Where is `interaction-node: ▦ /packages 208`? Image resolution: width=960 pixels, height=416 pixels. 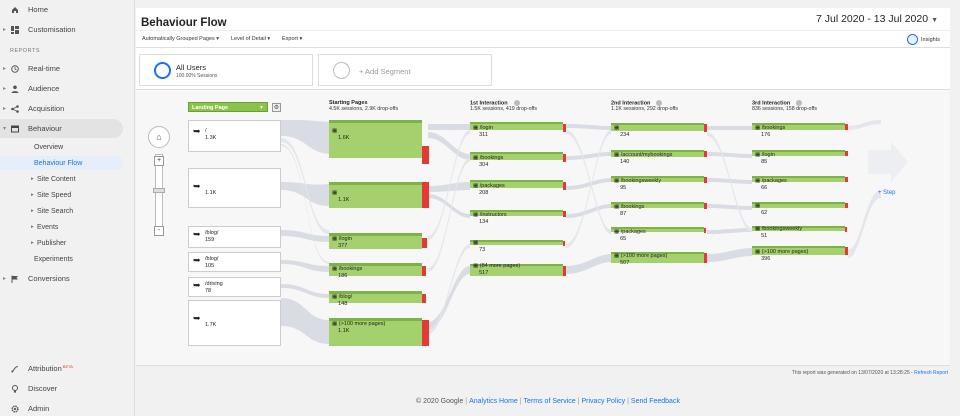 interaction-node: ▦ /packages 208 is located at coordinates (489, 189).